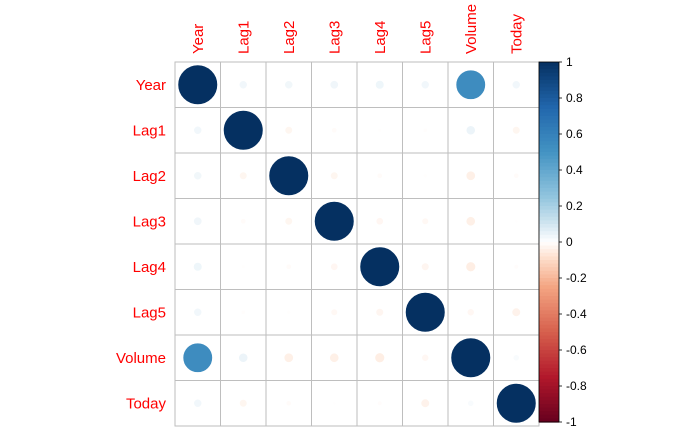 The height and width of the screenshot is (432, 700). Describe the element at coordinates (380, 176) in the screenshot. I see `corr-circle-lag2-lag4` at that location.